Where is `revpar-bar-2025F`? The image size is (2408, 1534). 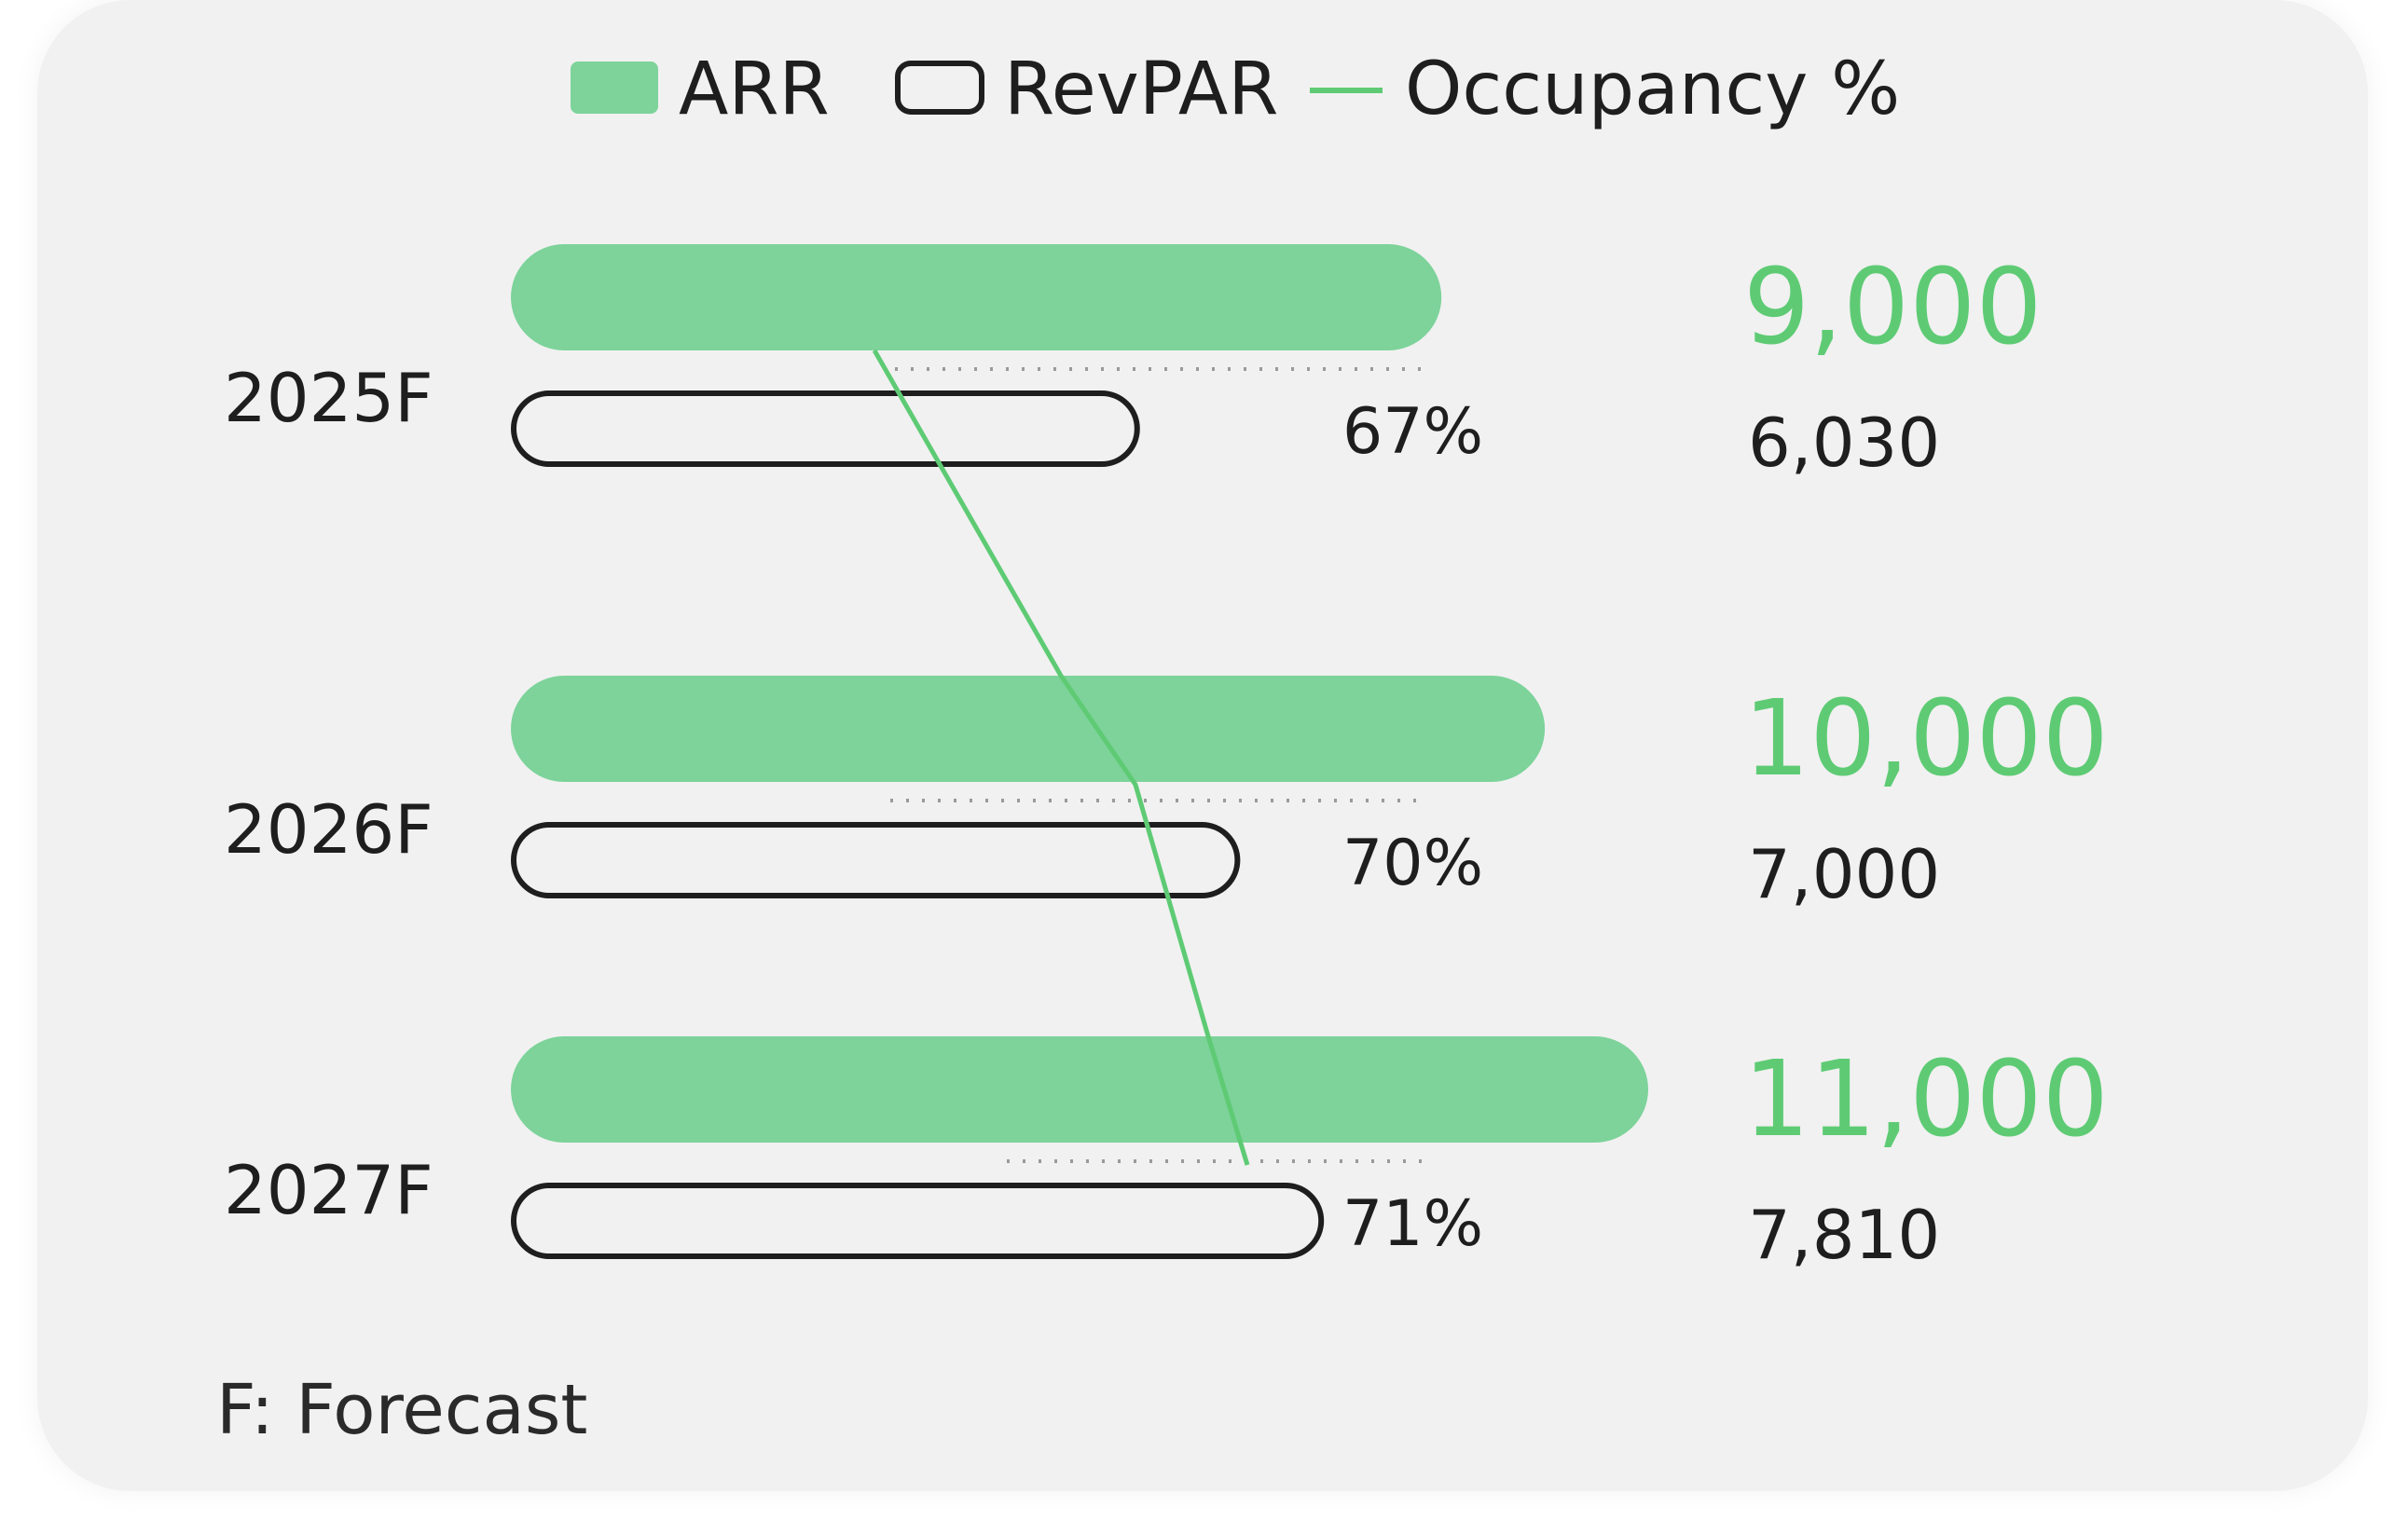 revpar-bar-2025F is located at coordinates (825, 428).